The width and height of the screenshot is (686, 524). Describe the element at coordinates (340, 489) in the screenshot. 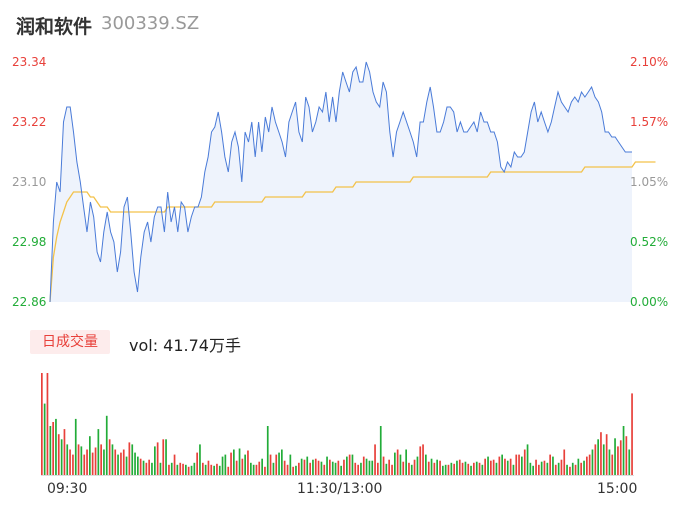

I see `x-tick-midday: 11:30/13:00` at that location.